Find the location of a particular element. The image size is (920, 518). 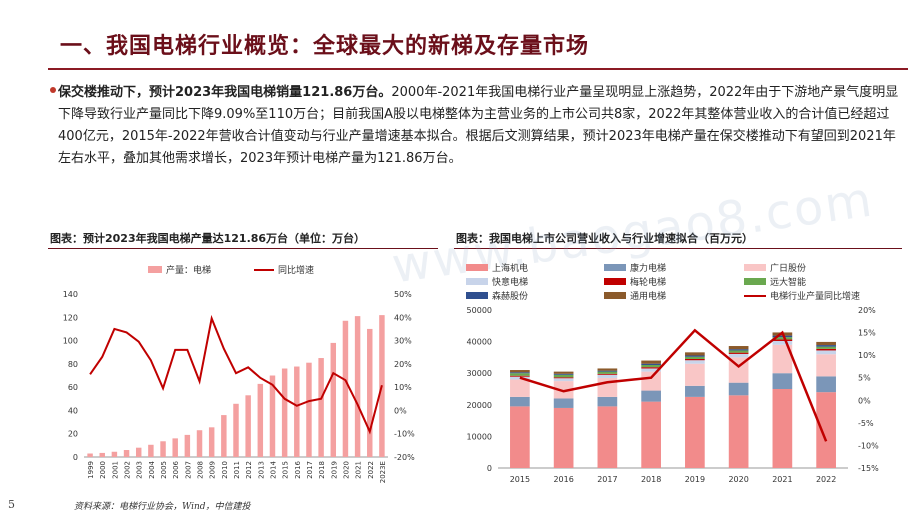

x-tick-label: 2016 is located at coordinates (298, 469).